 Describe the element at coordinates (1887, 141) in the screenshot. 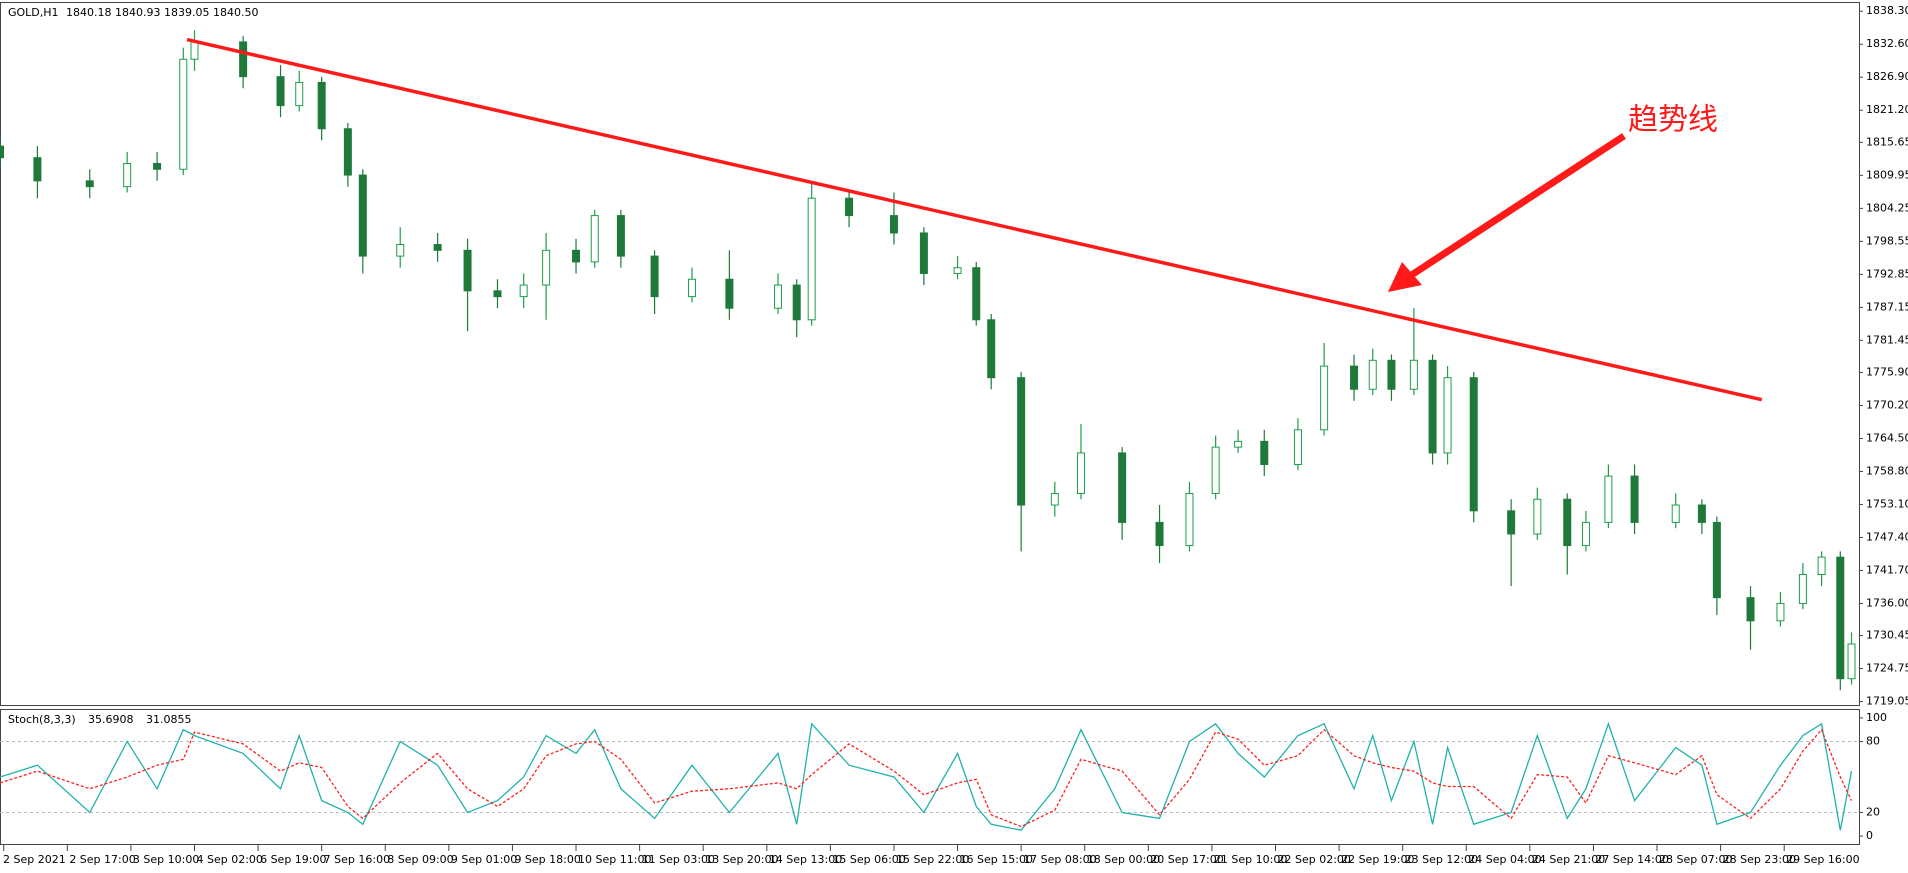

I see `y-tick-label: 1815.65` at that location.